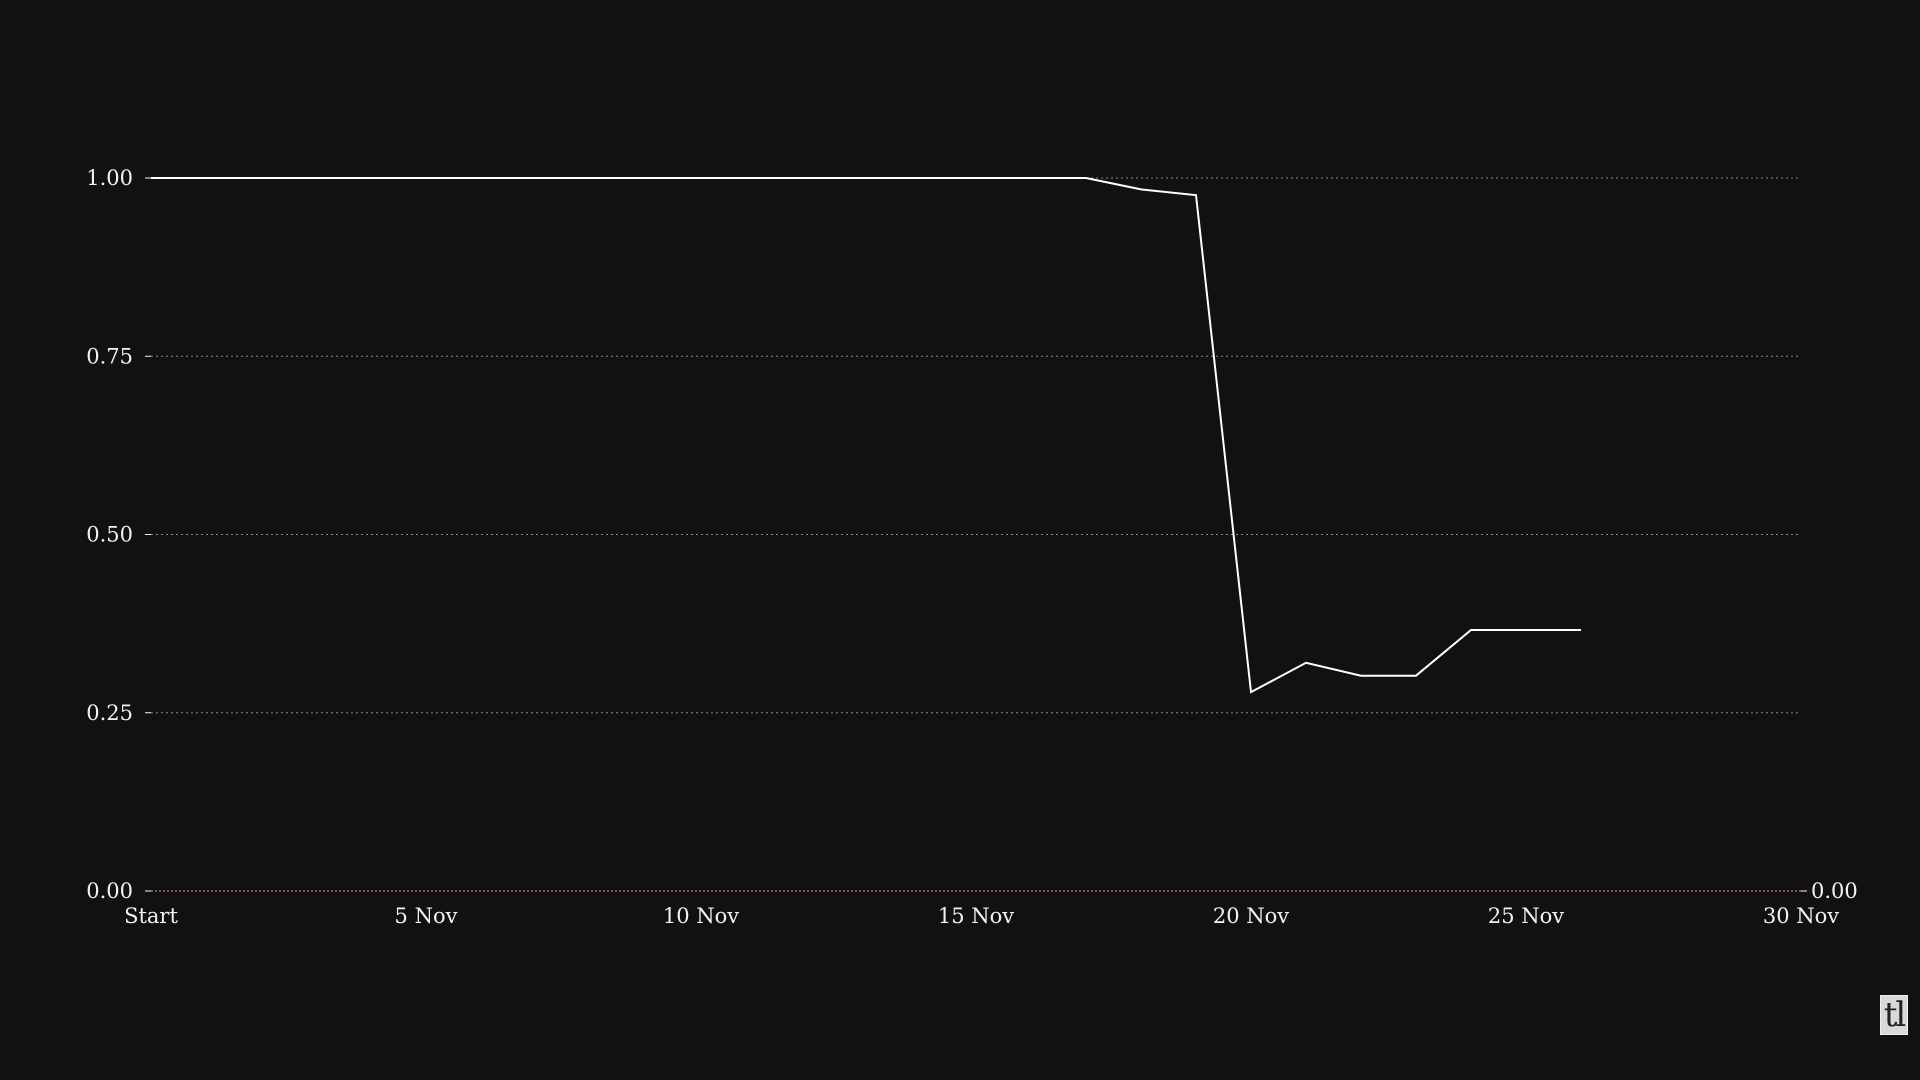 This screenshot has width=1920, height=1080. Describe the element at coordinates (109, 178) in the screenshot. I see `y-tick-label: 1.00` at that location.